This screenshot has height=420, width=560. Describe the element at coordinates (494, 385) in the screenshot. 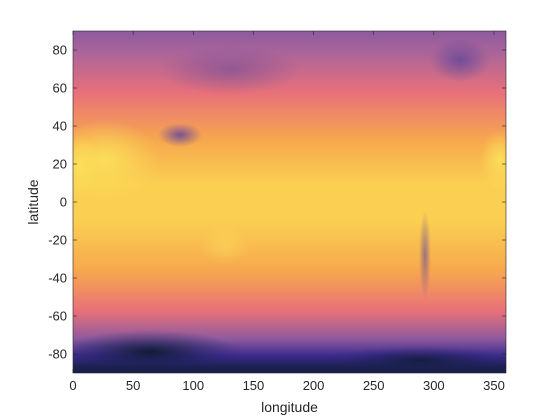

I see `x-tick-label: 350` at that location.